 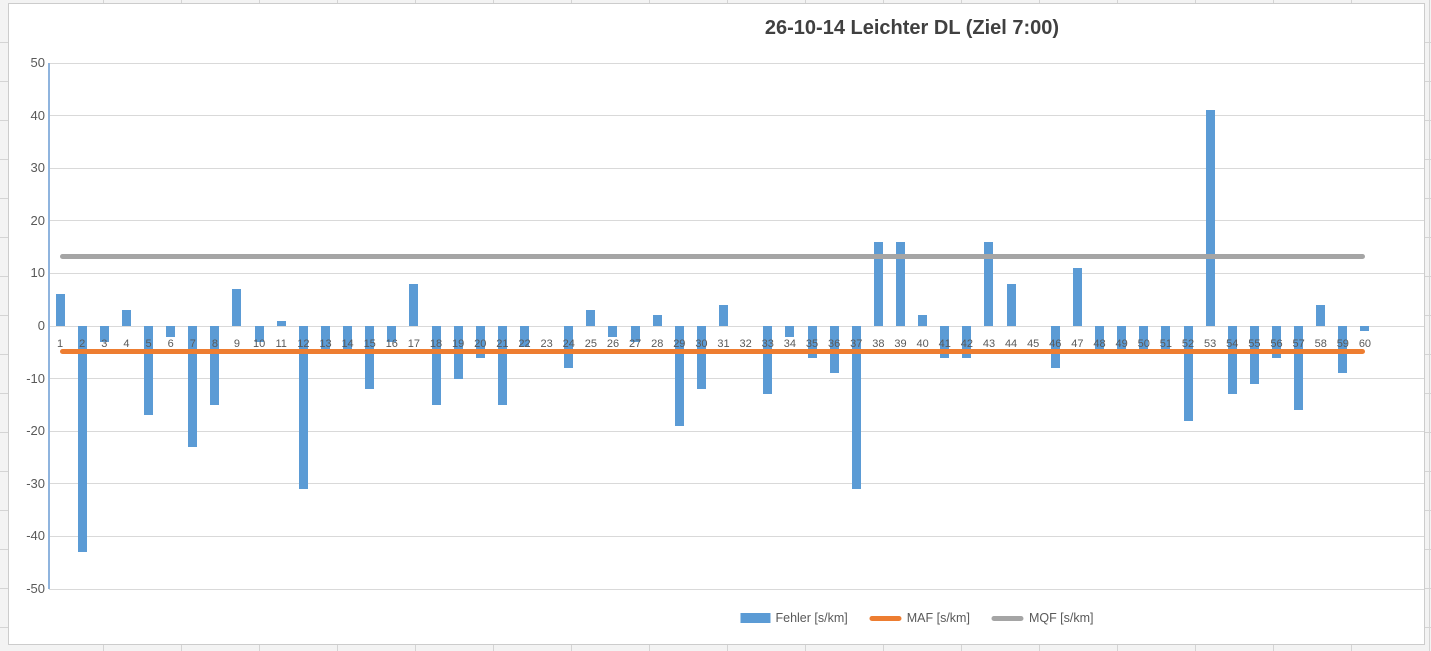 What do you see at coordinates (82, 344) in the screenshot?
I see `x-axis-label: 2` at bounding box center [82, 344].